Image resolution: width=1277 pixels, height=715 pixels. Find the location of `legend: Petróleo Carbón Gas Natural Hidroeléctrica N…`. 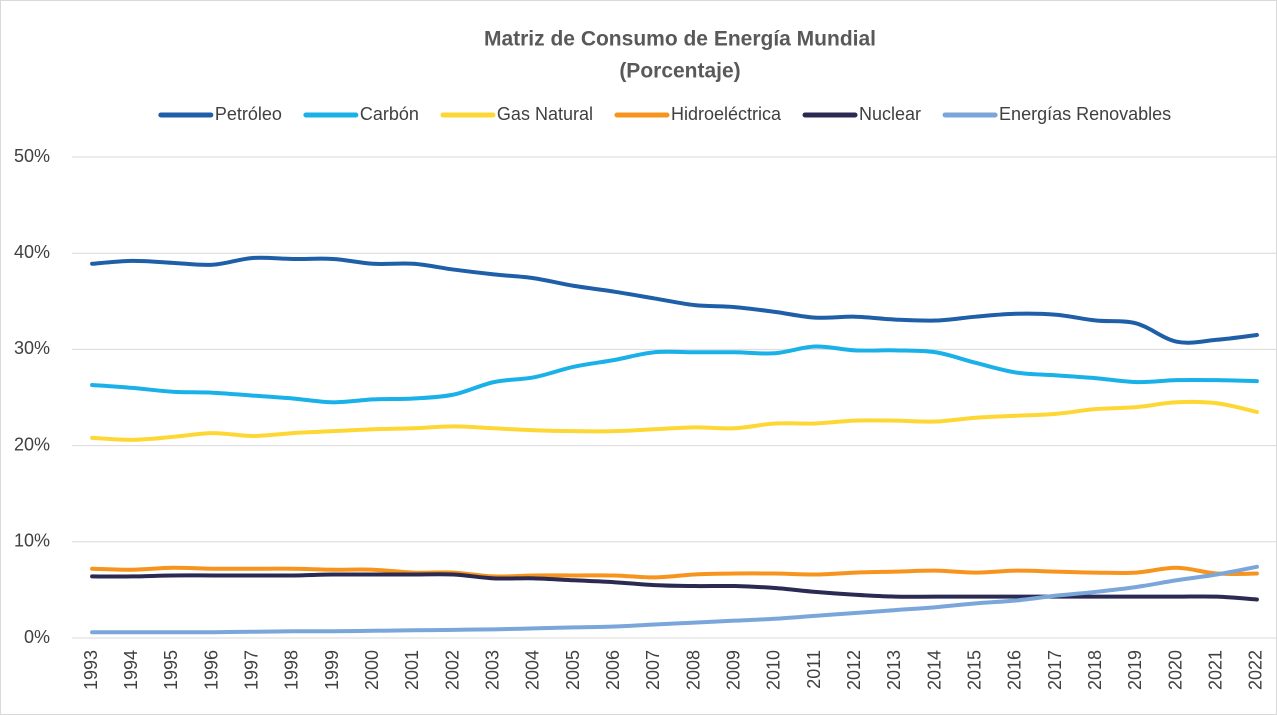

legend: Petróleo Carbón Gas Natural Hidroeléctrica N… is located at coordinates (664, 114).